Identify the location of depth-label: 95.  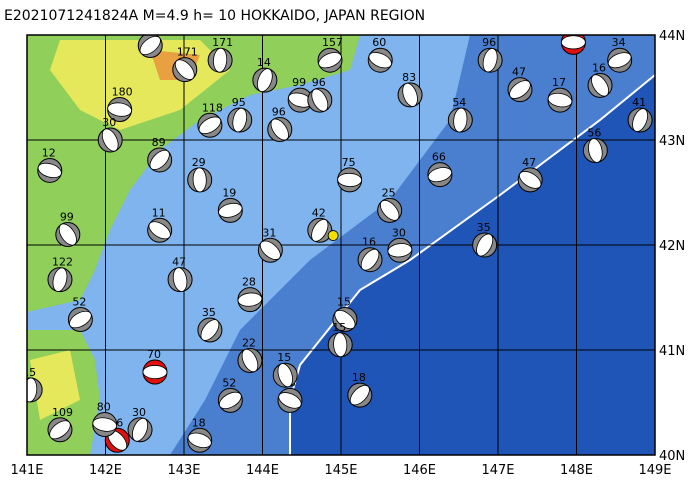
(239, 102).